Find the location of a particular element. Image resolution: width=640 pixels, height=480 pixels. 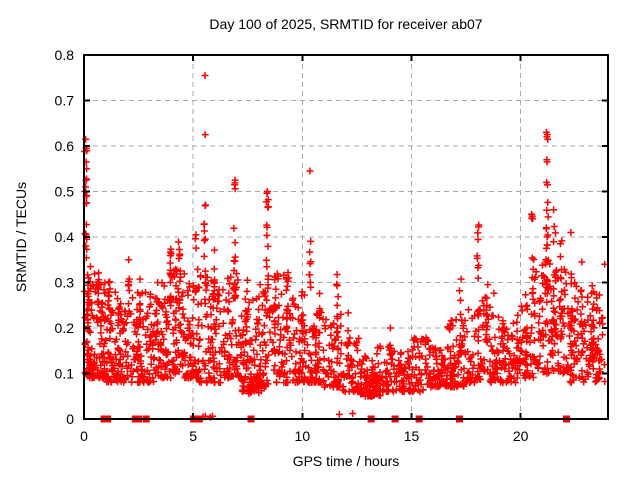

y-tick-label: 0.6 is located at coordinates (65, 146).